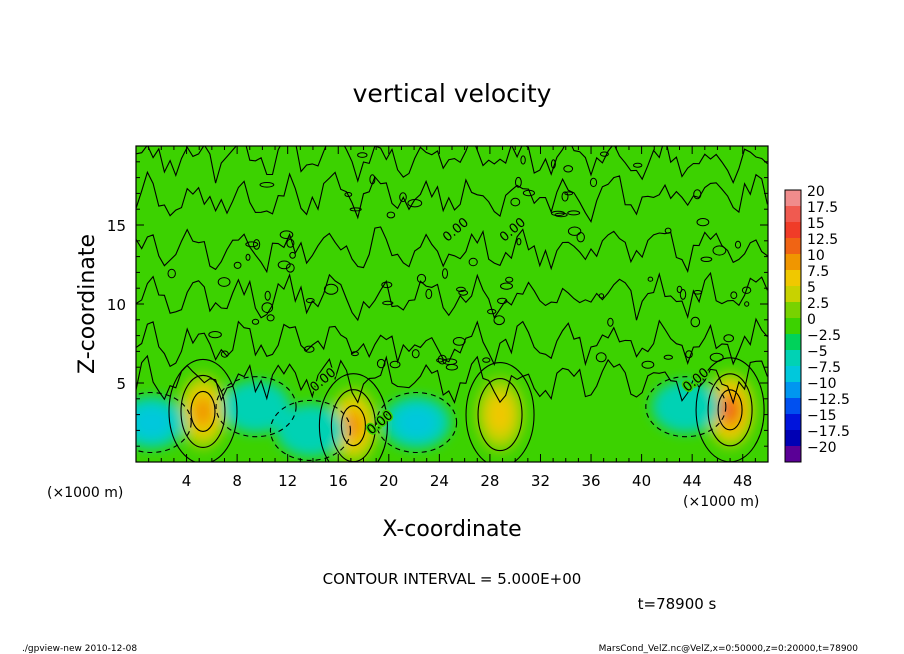 This screenshot has width=904, height=654. Describe the element at coordinates (818, 304) in the screenshot. I see `colorbar-label: 2.5` at that location.